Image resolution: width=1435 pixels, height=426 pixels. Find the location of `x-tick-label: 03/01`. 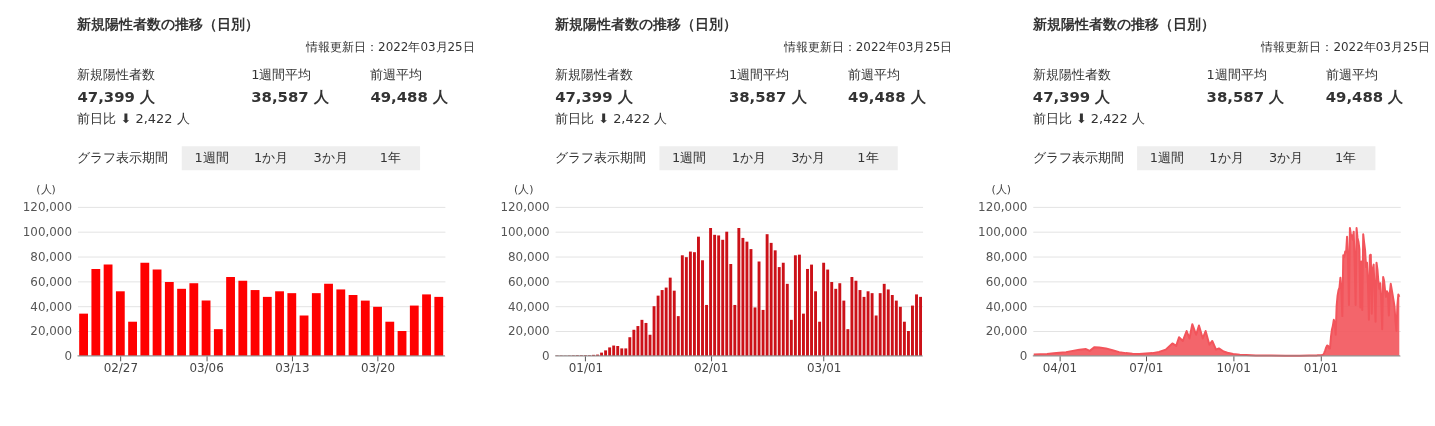

x-tick-label: 03/01 is located at coordinates (824, 368).